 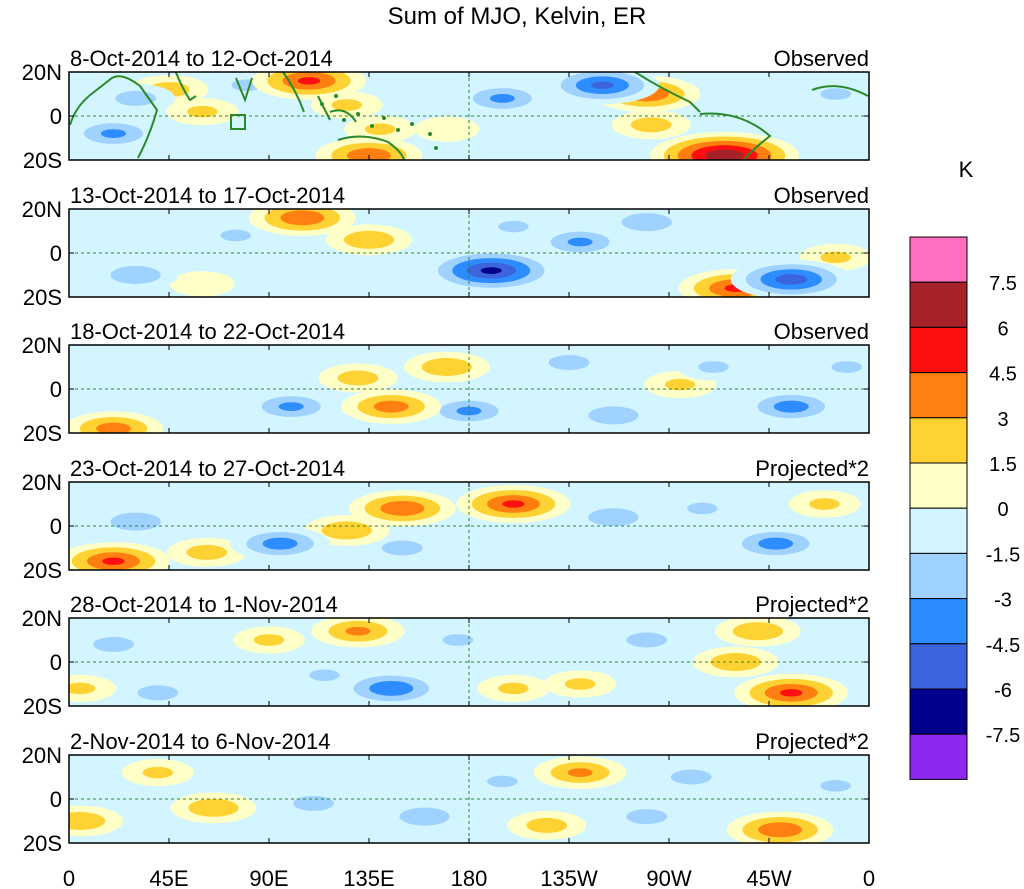 I want to click on panel-date-range: 28-Oct-2014 to 1-Nov-2014, so click(x=204, y=604).